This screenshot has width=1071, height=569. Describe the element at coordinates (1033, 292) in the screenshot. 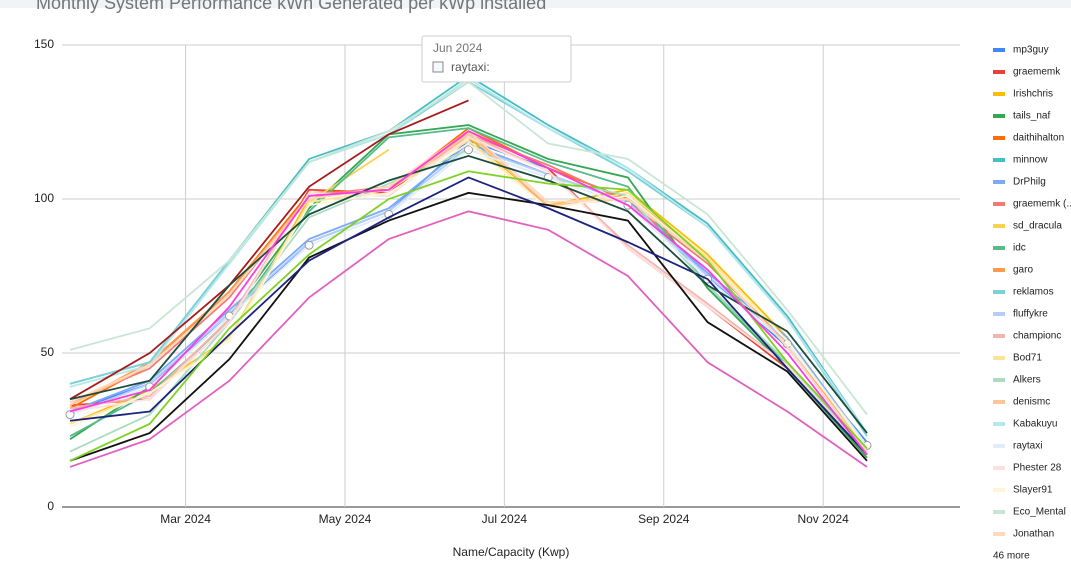

I see `legend-label: reklamos` at that location.